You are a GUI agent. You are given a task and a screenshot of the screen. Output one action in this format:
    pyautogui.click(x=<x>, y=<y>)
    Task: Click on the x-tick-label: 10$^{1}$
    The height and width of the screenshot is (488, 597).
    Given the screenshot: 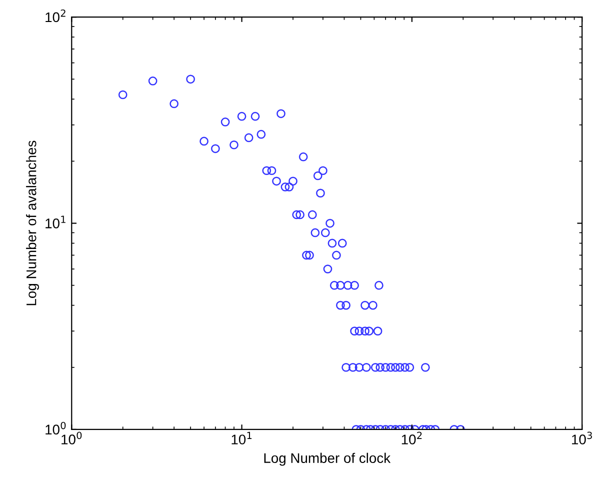 What is the action you would take?
    pyautogui.click(x=242, y=438)
    